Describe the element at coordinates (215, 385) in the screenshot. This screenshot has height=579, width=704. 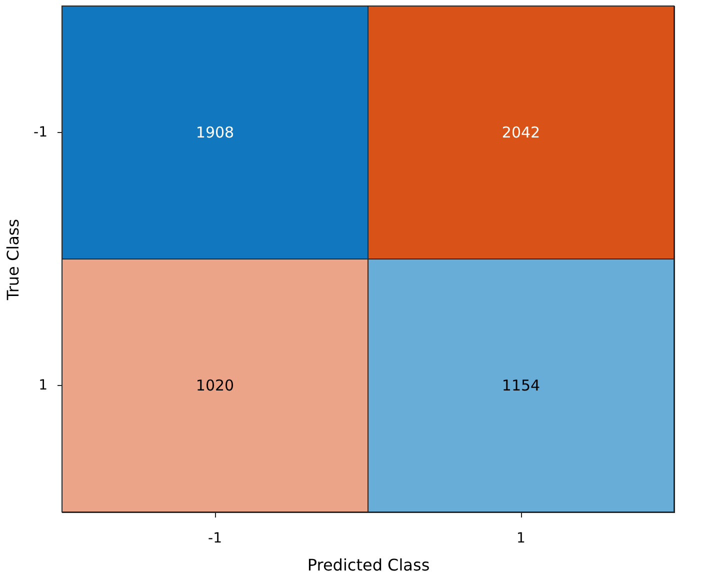
I see `data-label: 1020` at that location.